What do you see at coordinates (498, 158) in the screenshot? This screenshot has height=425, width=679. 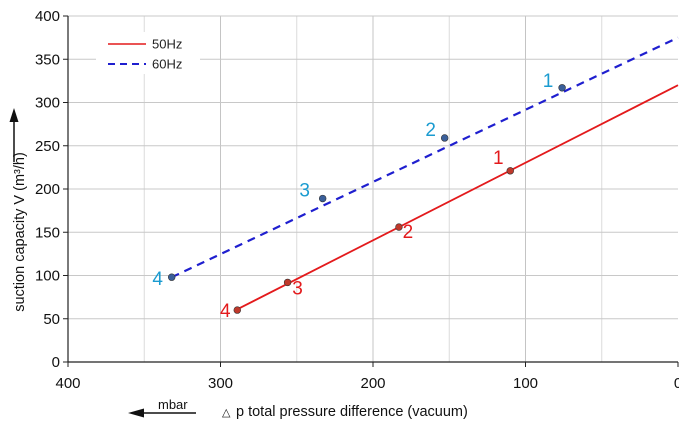 I see `point-label-50hz-1: 1` at bounding box center [498, 158].